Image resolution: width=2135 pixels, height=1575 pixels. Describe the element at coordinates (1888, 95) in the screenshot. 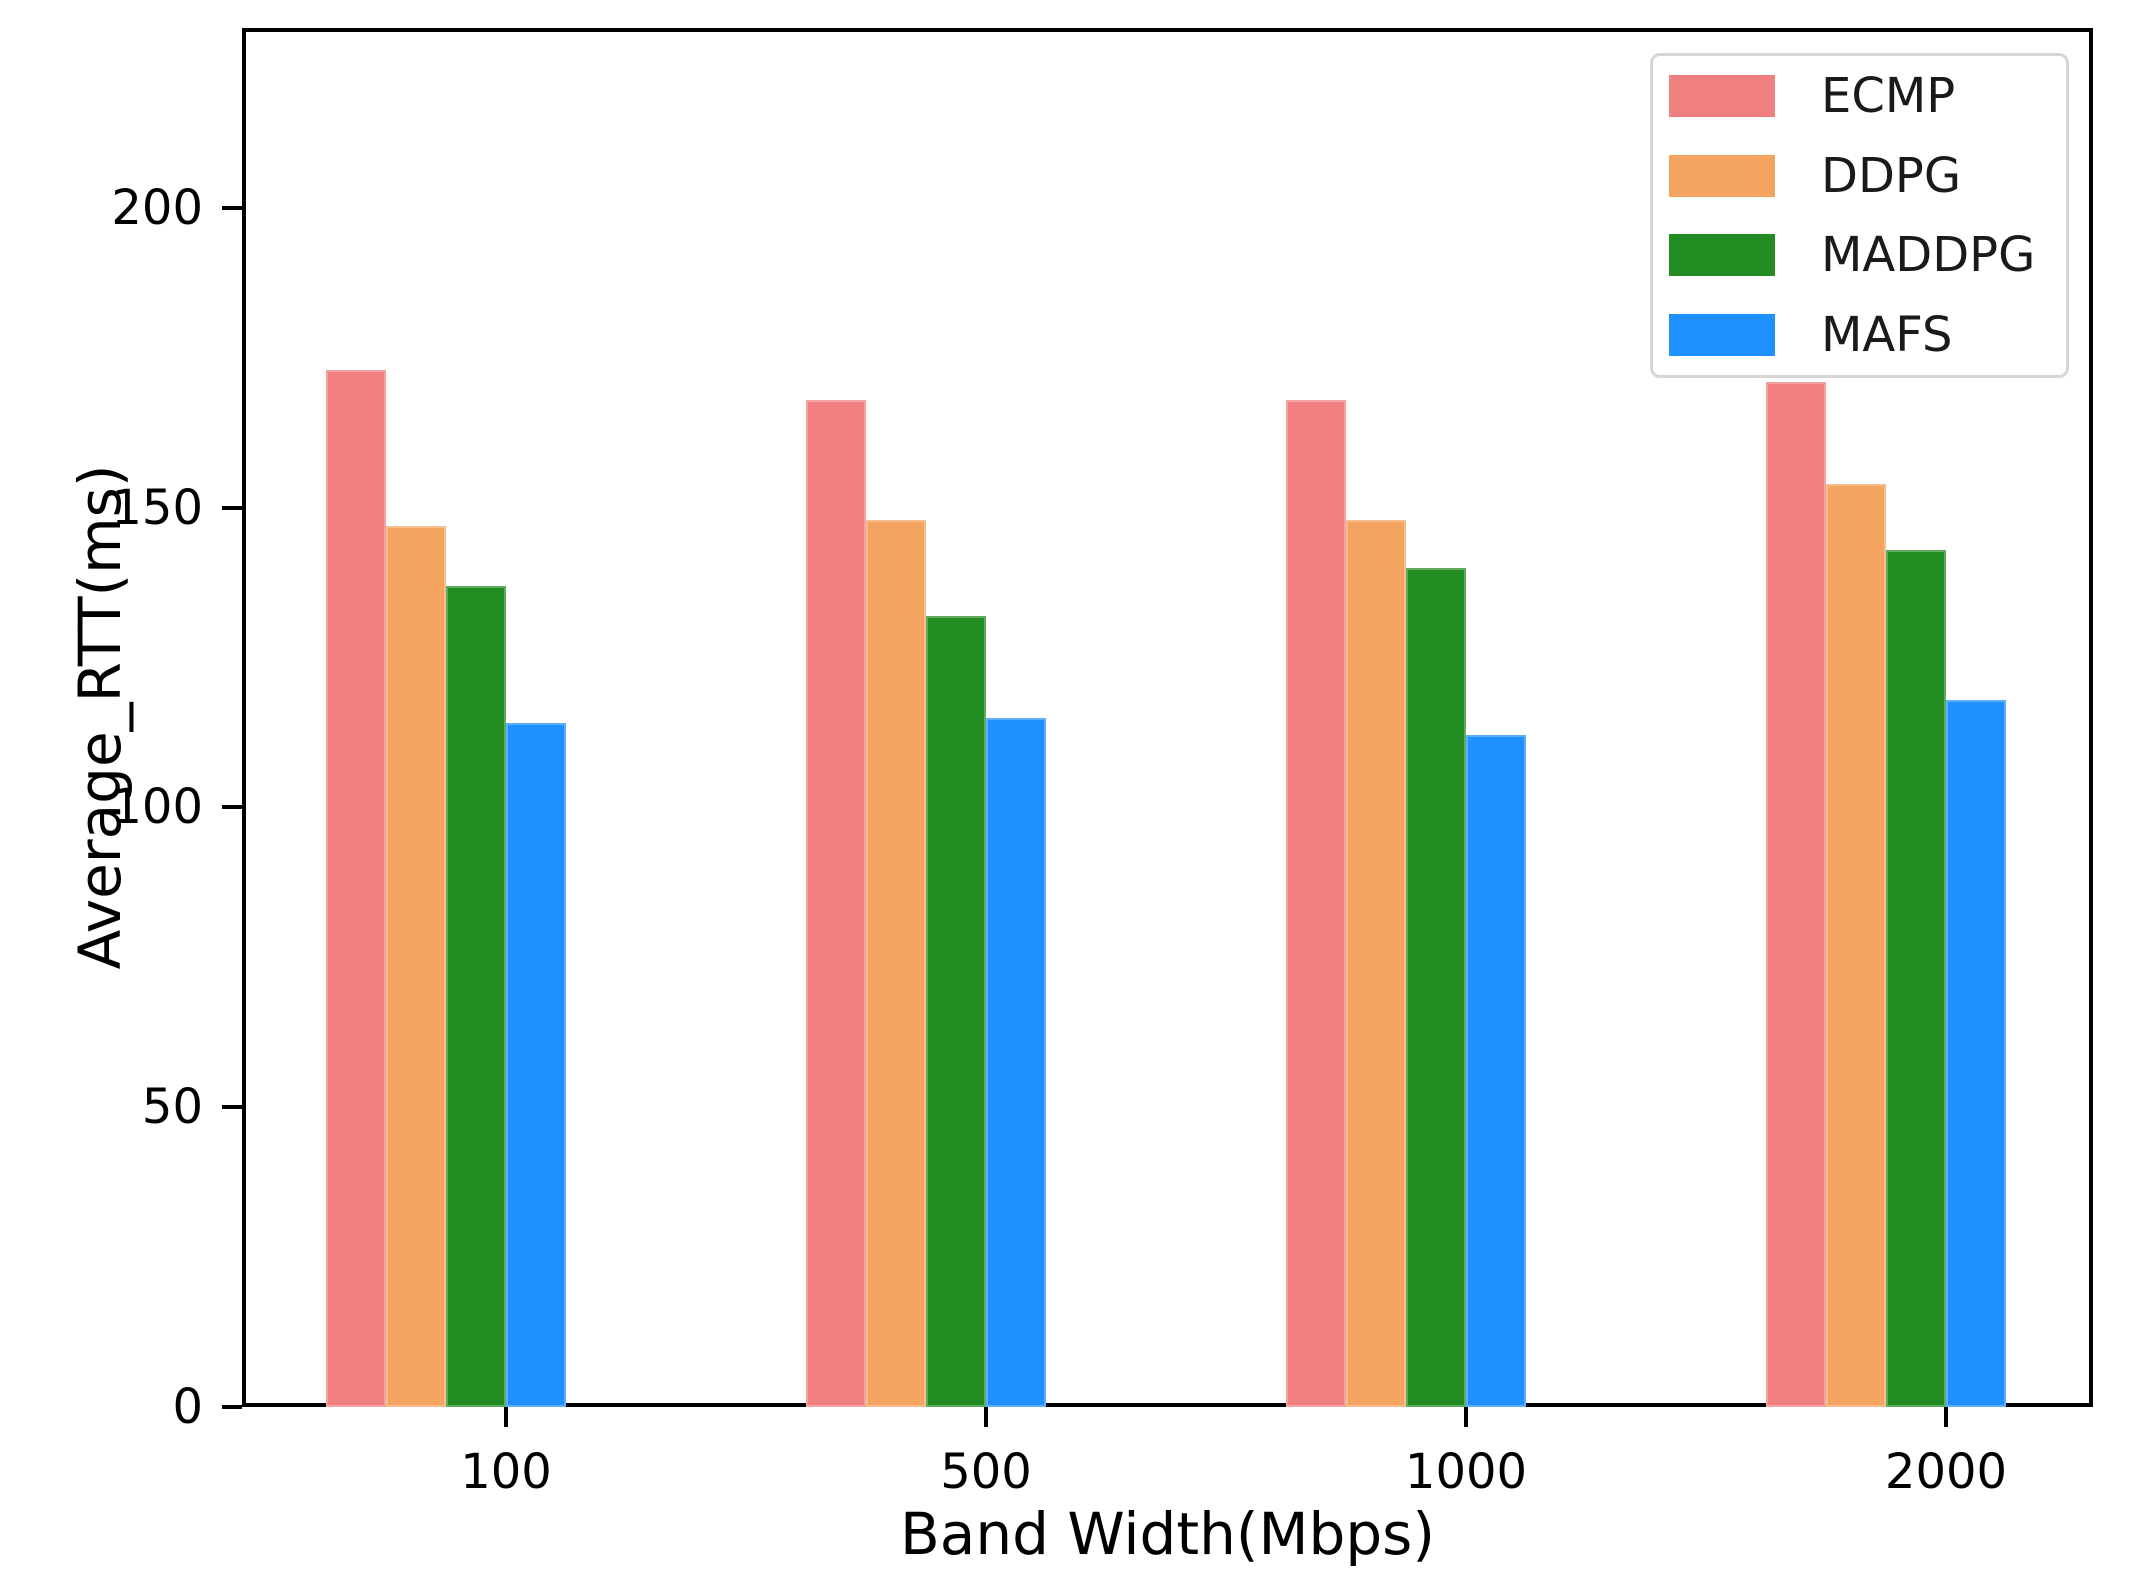

I see `legend-label-ecmp: ECMP` at that location.